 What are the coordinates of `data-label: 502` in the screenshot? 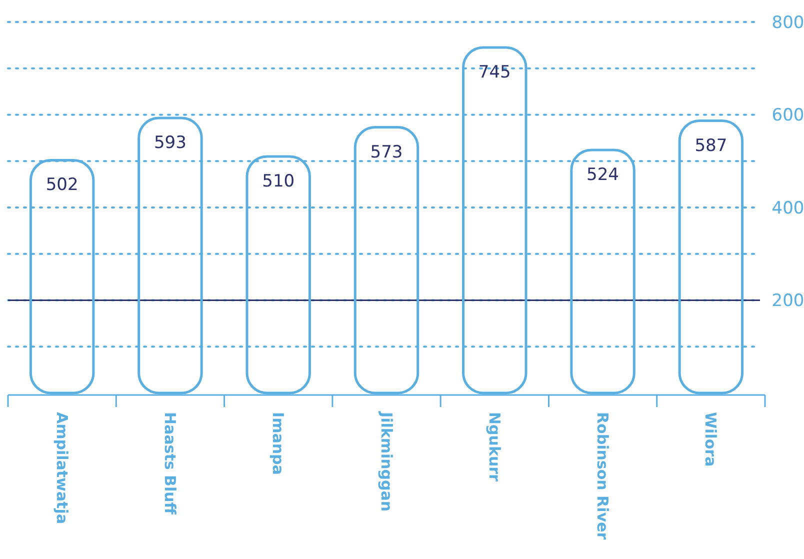 It's located at (62, 185).